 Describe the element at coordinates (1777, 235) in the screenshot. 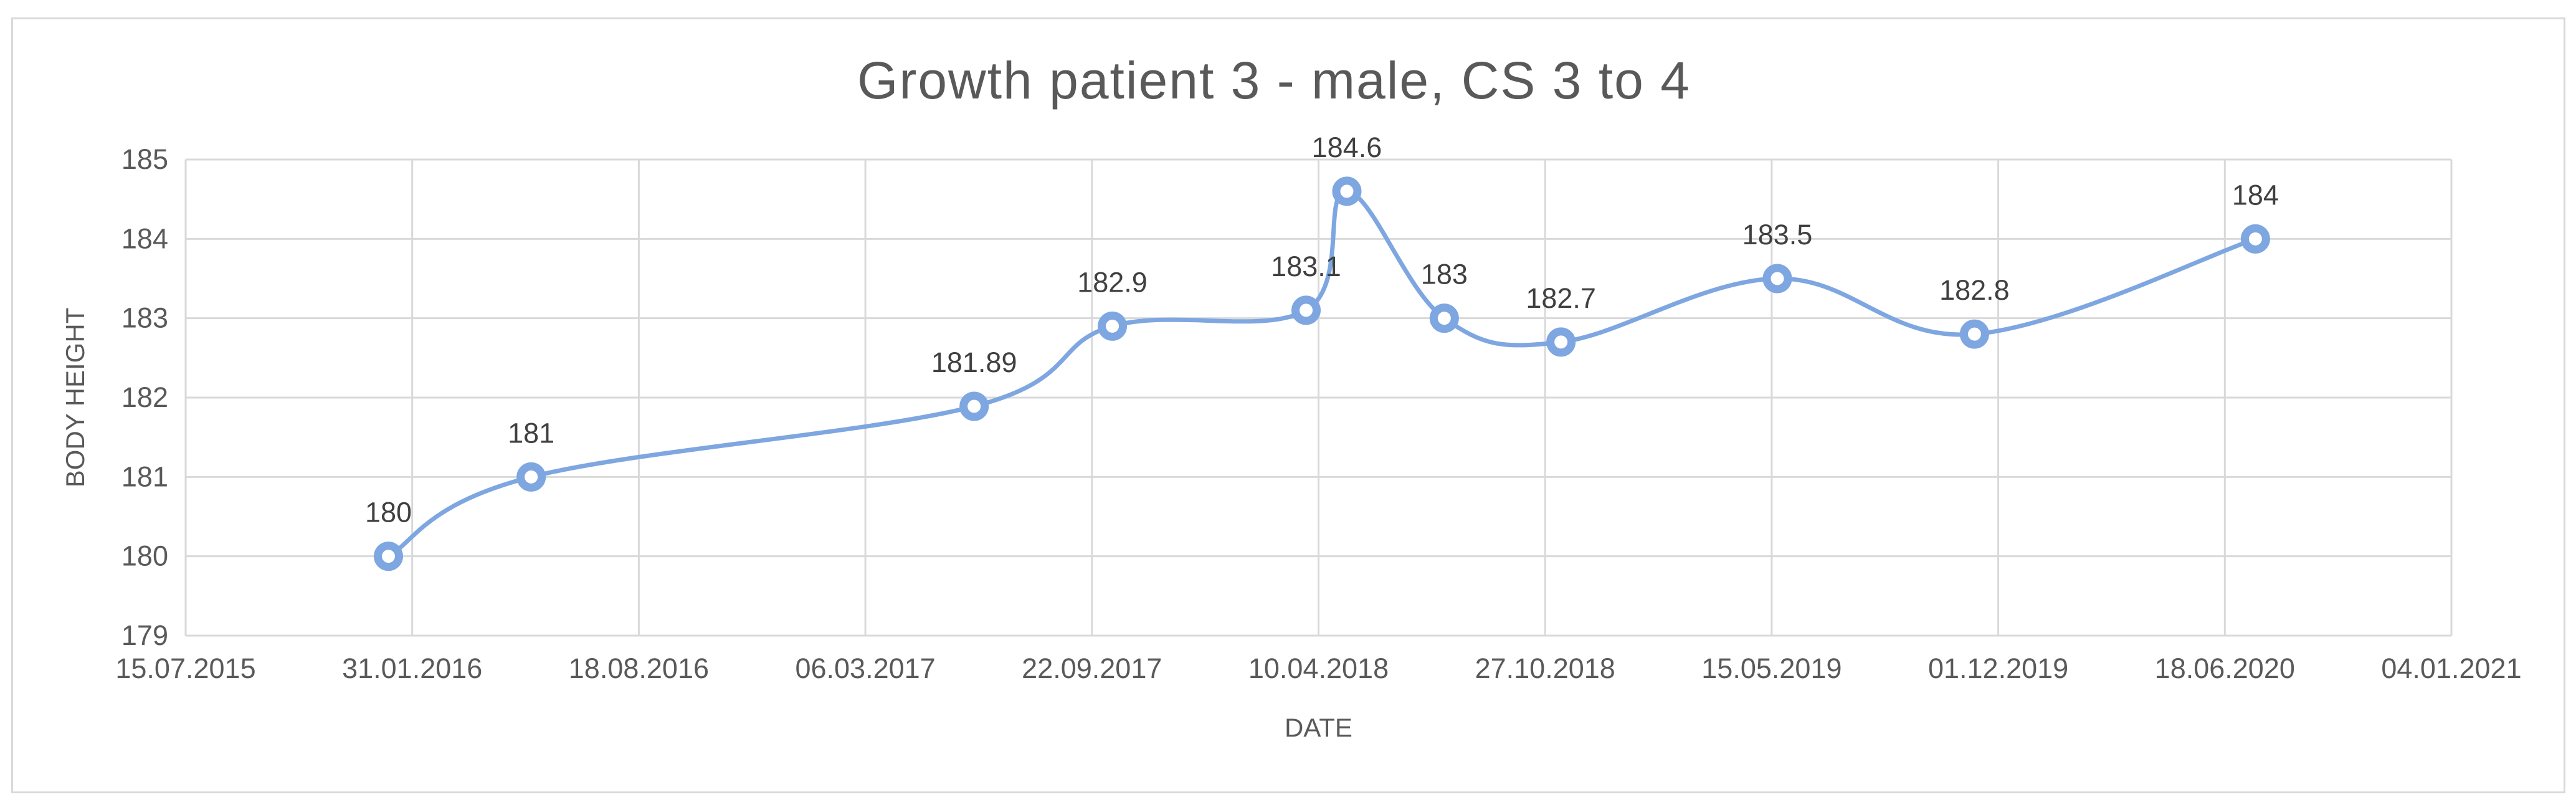

I see `data-label: 183.5` at that location.